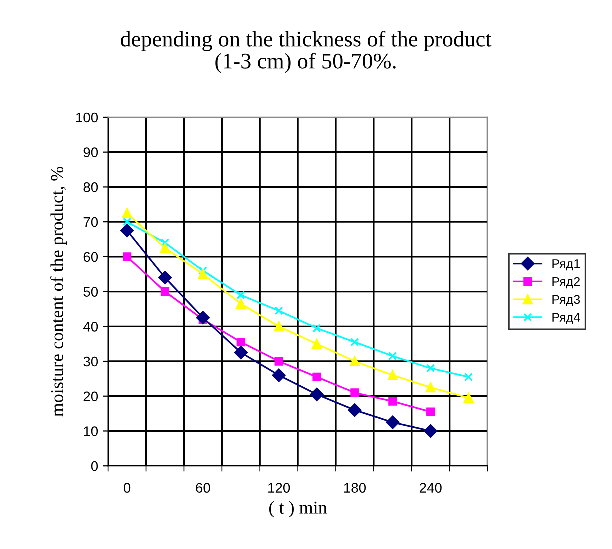 The image size is (612, 549). What do you see at coordinates (306, 52) in the screenshot?
I see `chart-title: depending on the thickness of the product (1-3 cm) of 50-70%.` at bounding box center [306, 52].